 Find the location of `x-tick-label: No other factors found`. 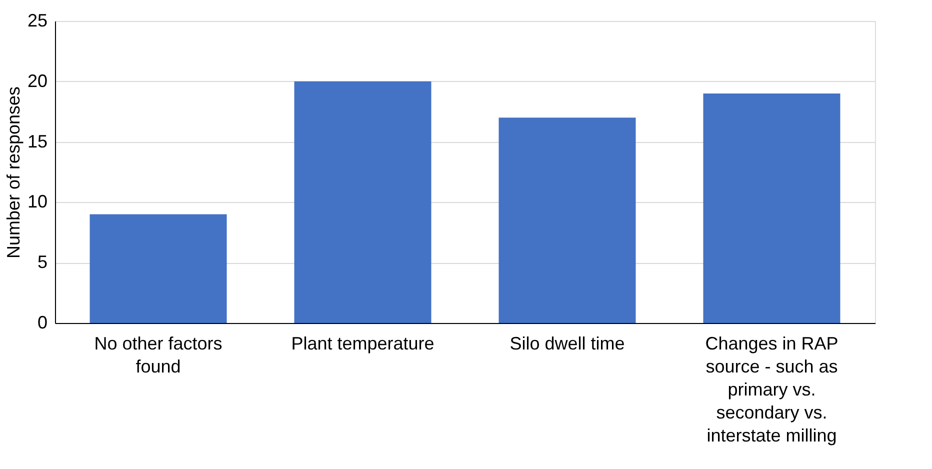

x-tick-label: No other factors found is located at coordinates (158, 355).